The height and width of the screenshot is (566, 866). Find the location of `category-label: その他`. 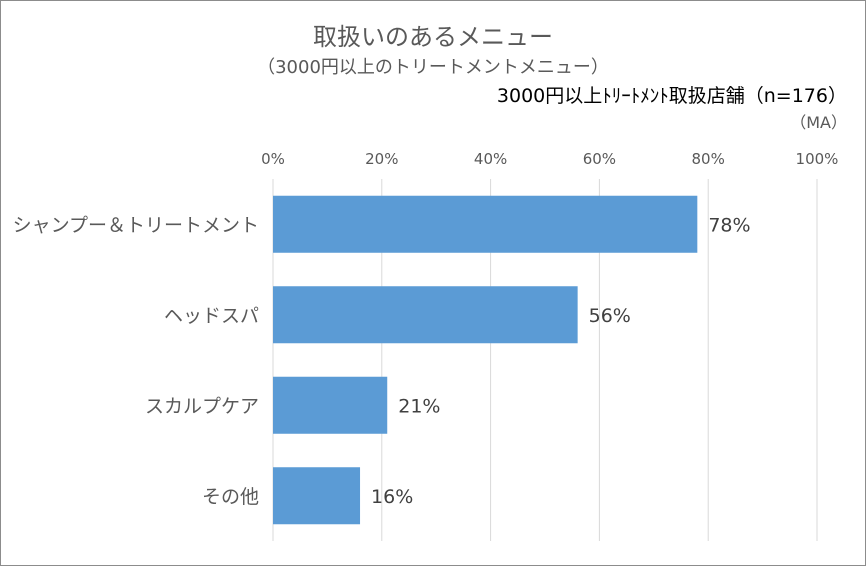

category-label: その他 is located at coordinates (230, 497).